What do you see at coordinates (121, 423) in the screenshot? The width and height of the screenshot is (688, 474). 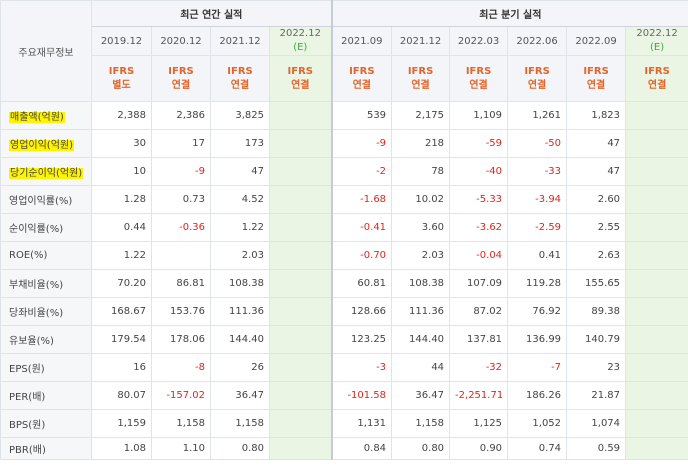 I see `table-cell: 1,159` at bounding box center [121, 423].